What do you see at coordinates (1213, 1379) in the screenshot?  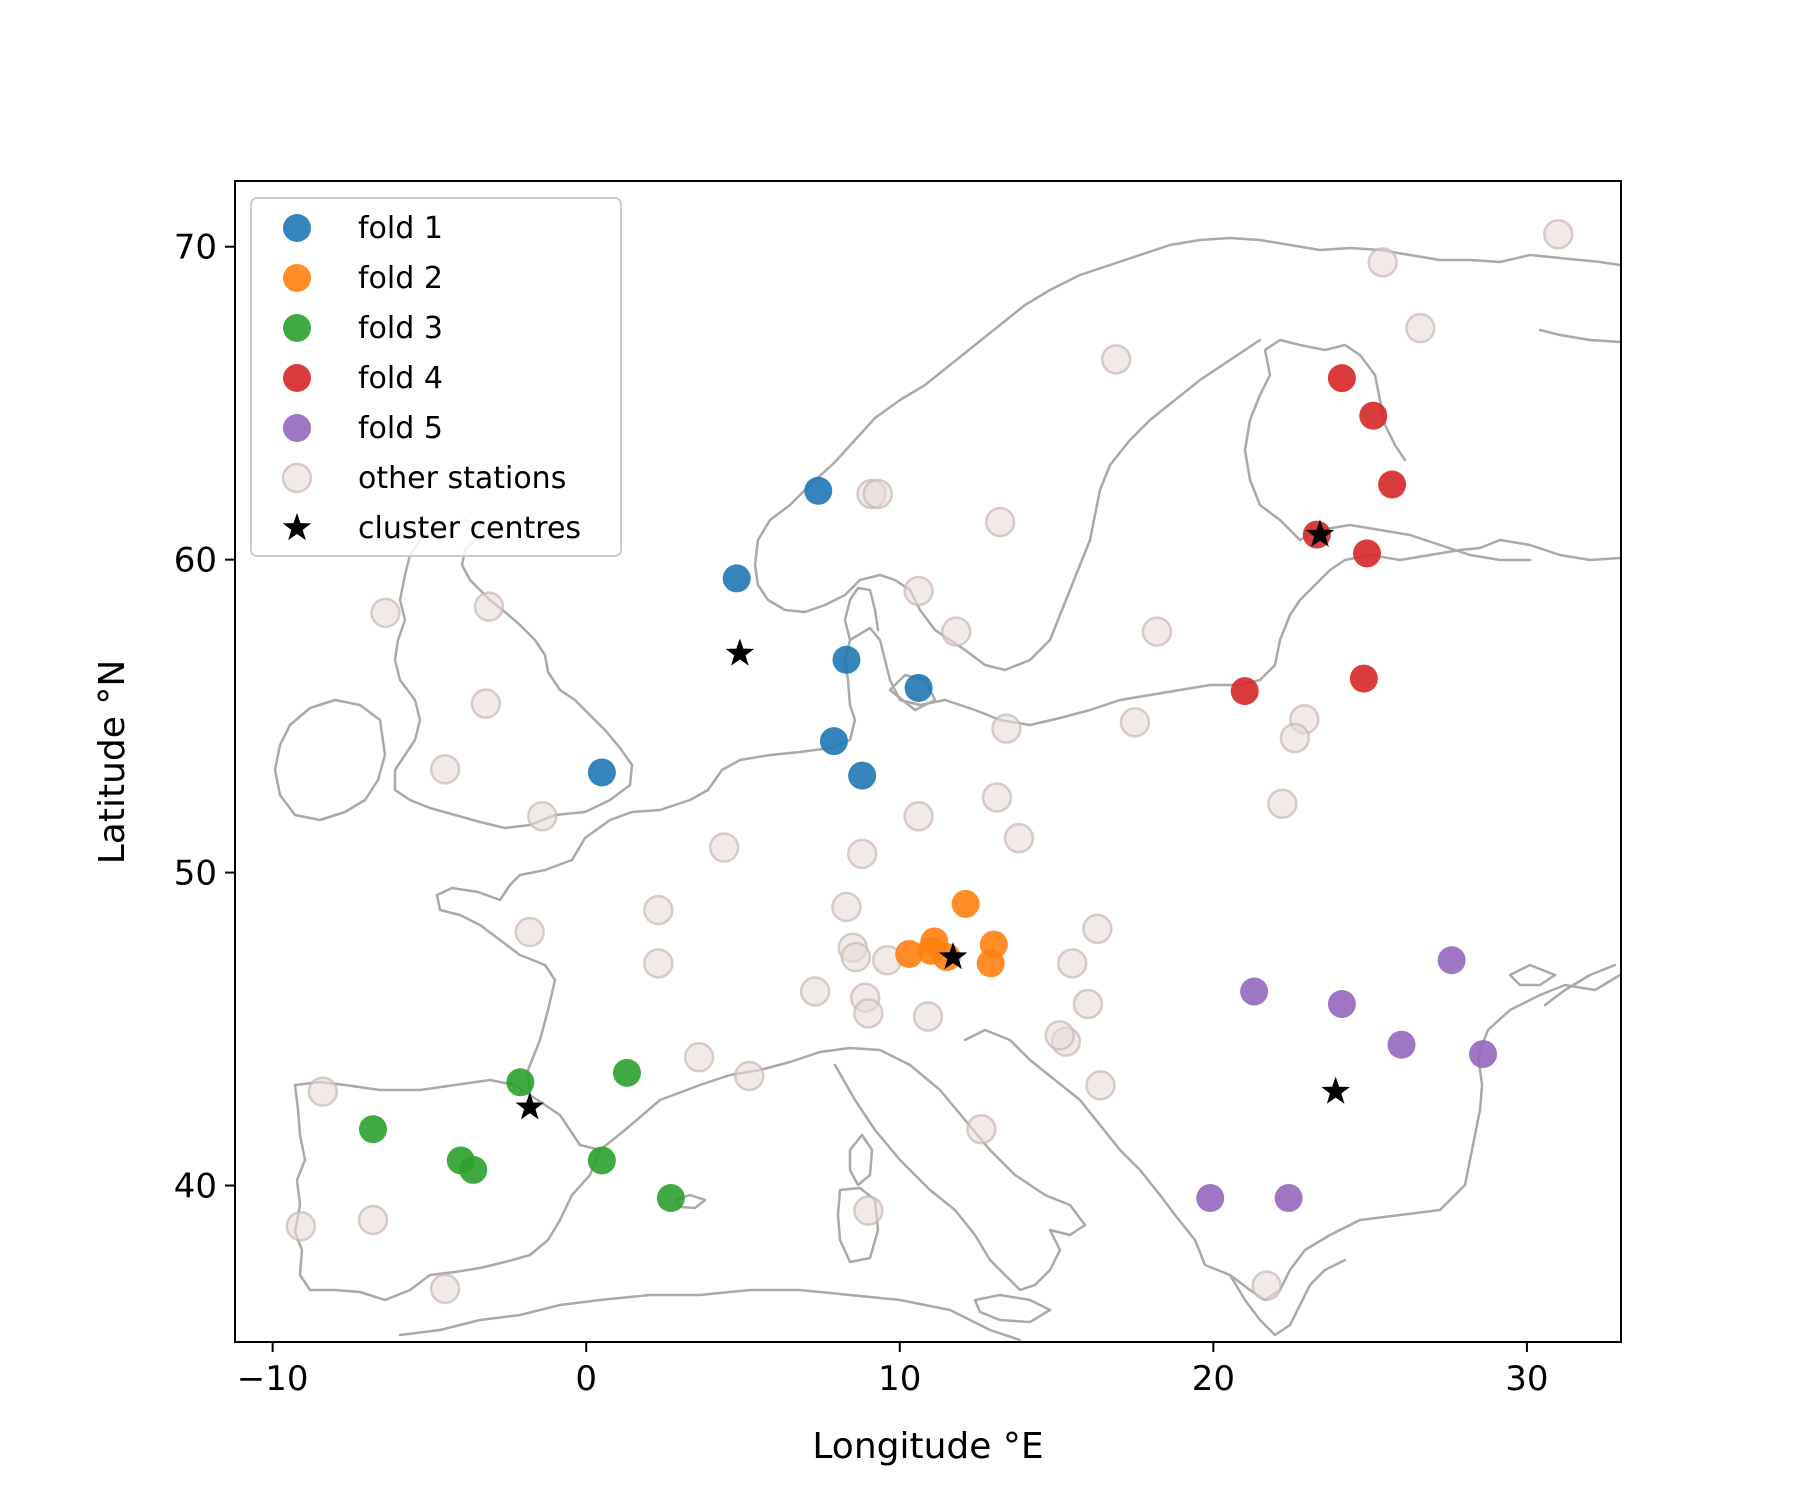 I see `x-tick-label: 20` at bounding box center [1213, 1379].